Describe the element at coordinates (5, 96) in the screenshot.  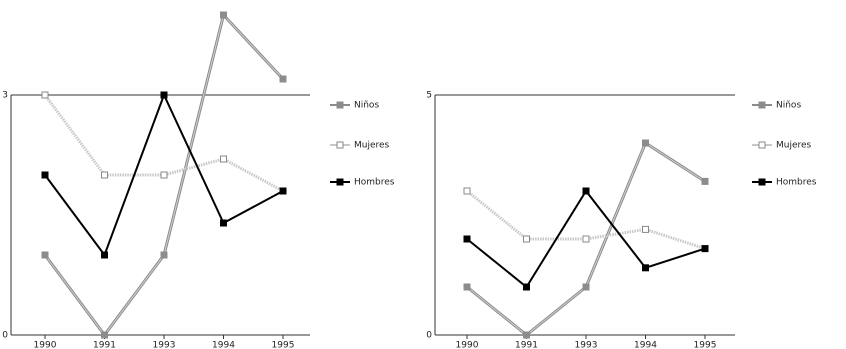
I see `y-tick-label: 3` at that location.